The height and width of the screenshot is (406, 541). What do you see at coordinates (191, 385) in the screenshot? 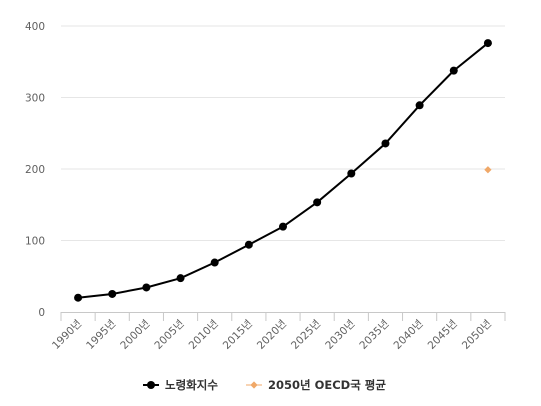
I see `legend-label: 노령화지수` at bounding box center [191, 385].